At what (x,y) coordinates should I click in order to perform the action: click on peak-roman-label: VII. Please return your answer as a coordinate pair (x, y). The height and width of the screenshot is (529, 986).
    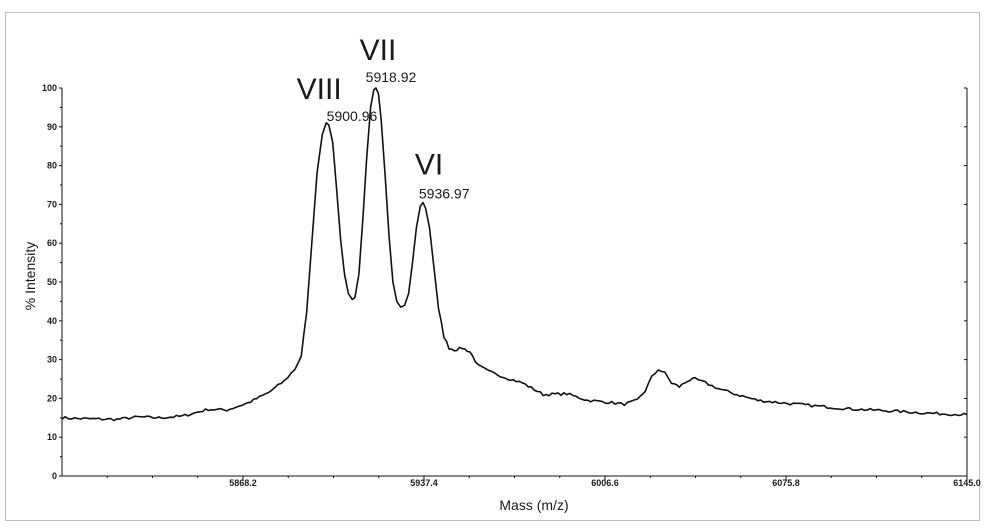
    Looking at the image, I should click on (378, 50).